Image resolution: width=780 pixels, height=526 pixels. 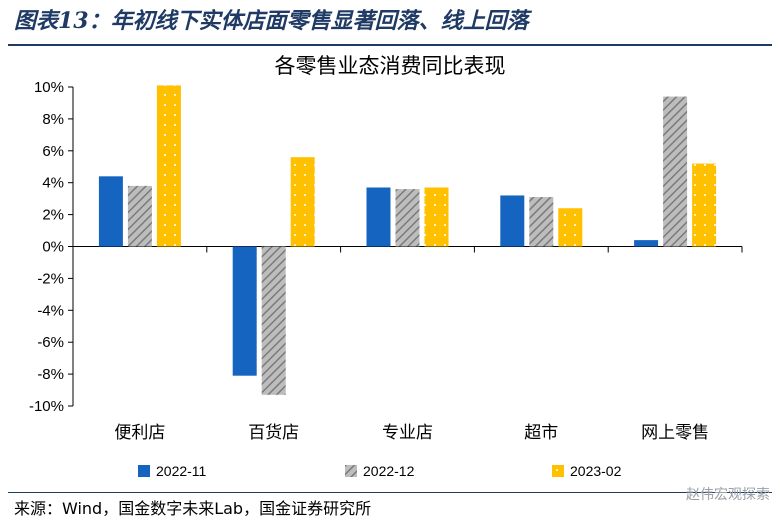 I want to click on legend-item-2022-12: 2022-12, so click(x=379, y=471).